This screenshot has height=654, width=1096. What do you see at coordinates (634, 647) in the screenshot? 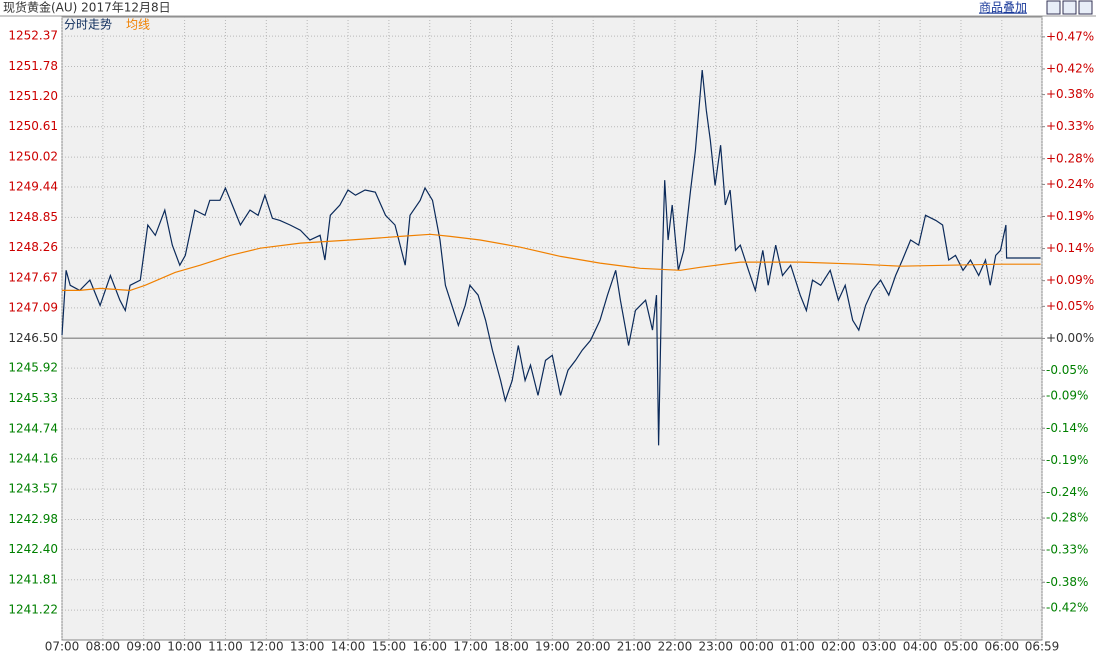
I see `x-tick-label: 21:00` at bounding box center [634, 647].